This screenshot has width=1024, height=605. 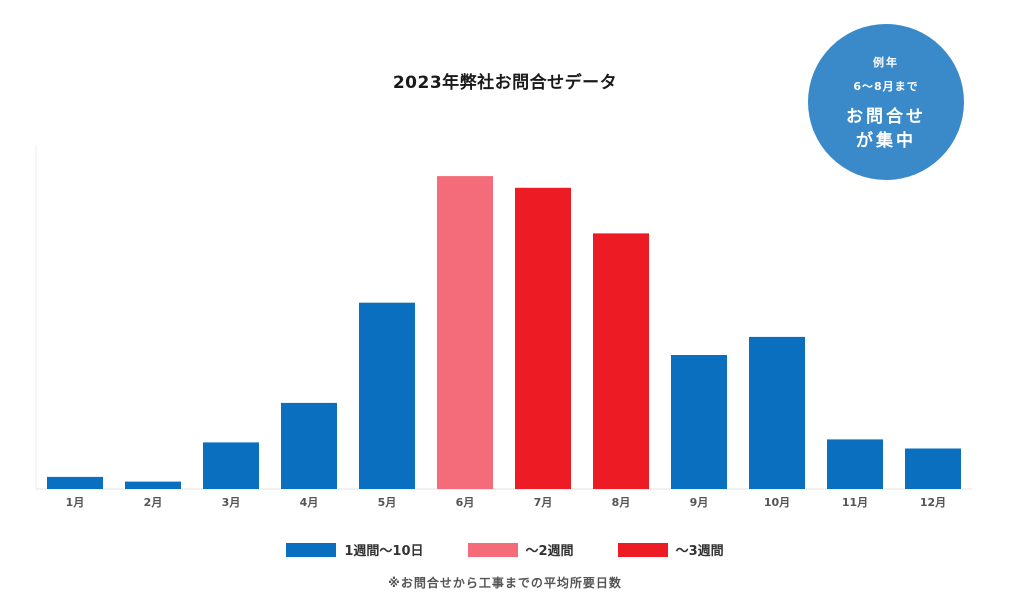 I want to click on x-tick-label: 1月, so click(x=75, y=502).